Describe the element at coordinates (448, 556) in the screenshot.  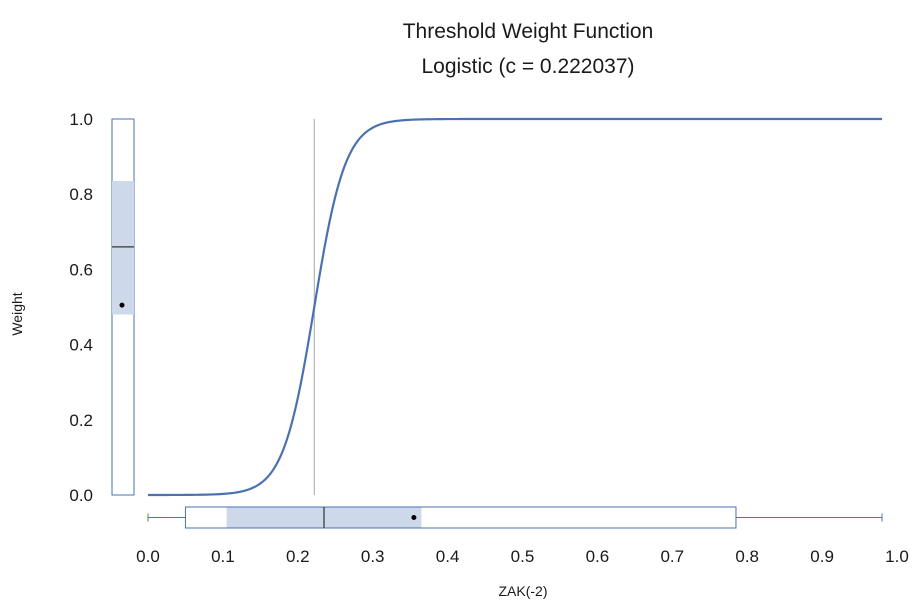
I see `x-tick-label: 0.4` at that location.